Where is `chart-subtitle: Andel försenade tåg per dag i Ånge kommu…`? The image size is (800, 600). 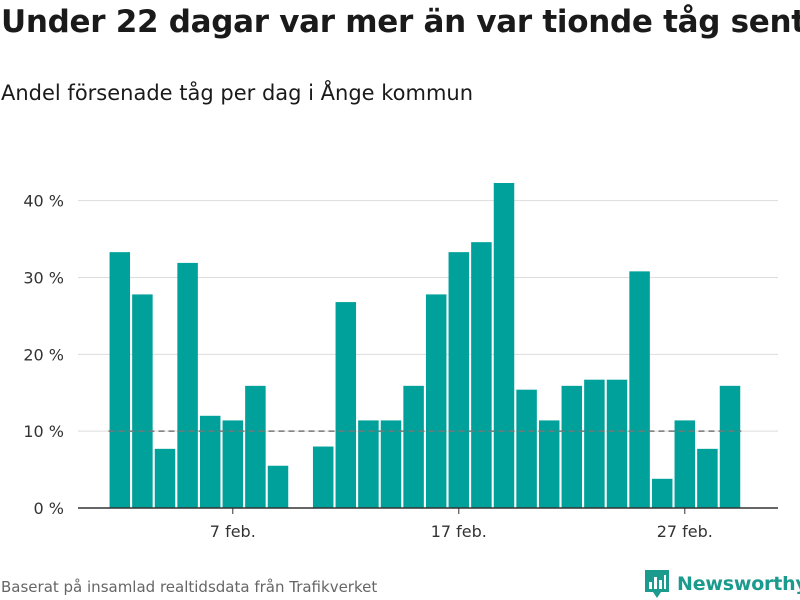 chart-subtitle: Andel försenade tåg per dag i Ånge kommu… is located at coordinates (237, 93).